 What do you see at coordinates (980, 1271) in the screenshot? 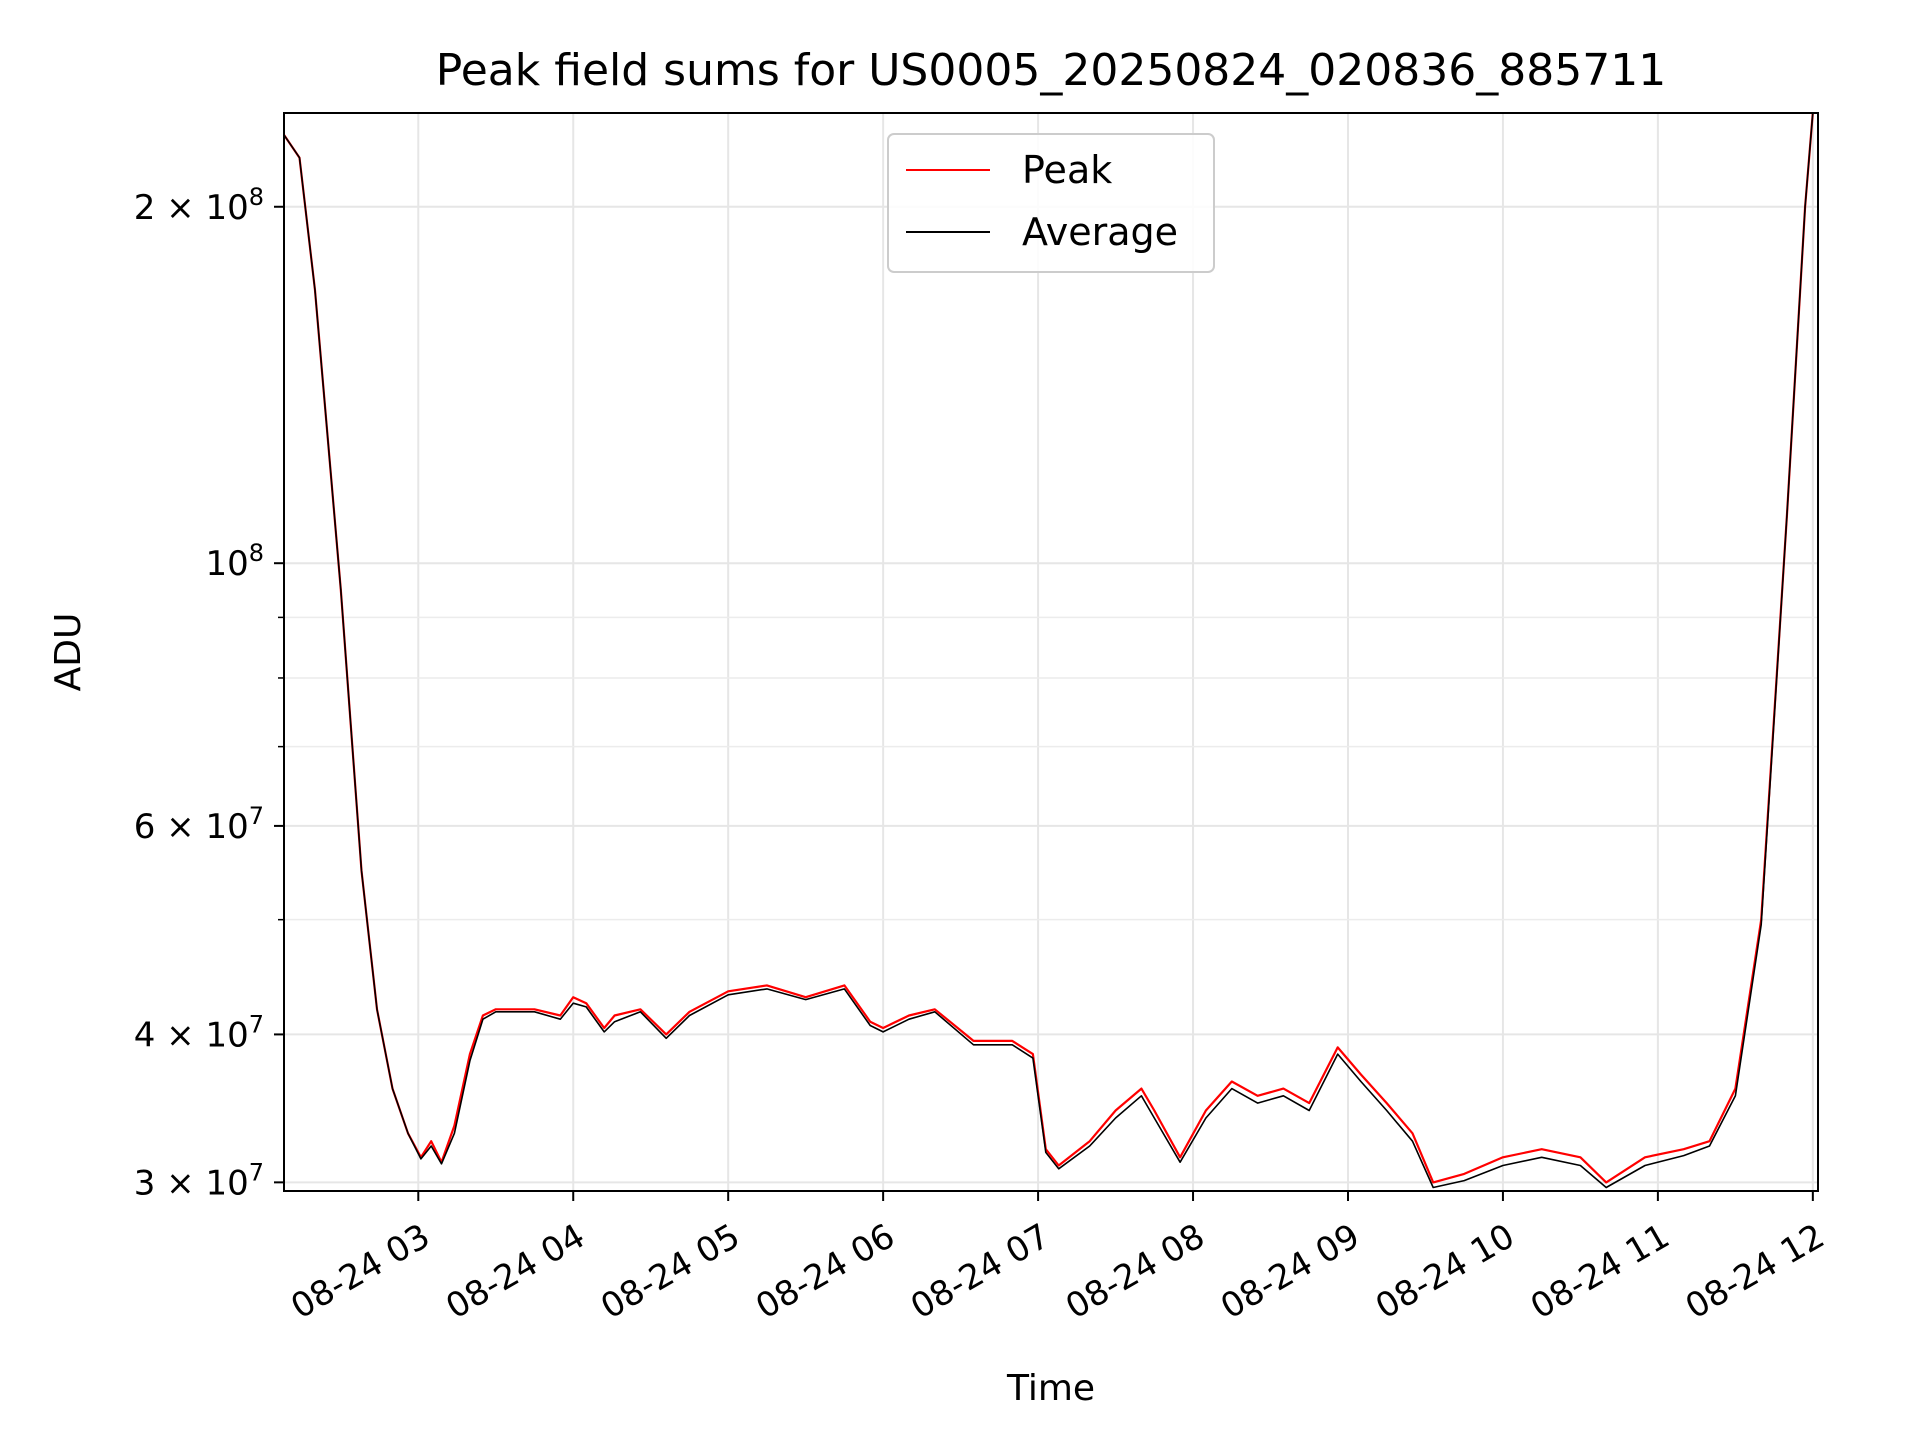
I see `x-tick-label: 08-24 07` at bounding box center [980, 1271].